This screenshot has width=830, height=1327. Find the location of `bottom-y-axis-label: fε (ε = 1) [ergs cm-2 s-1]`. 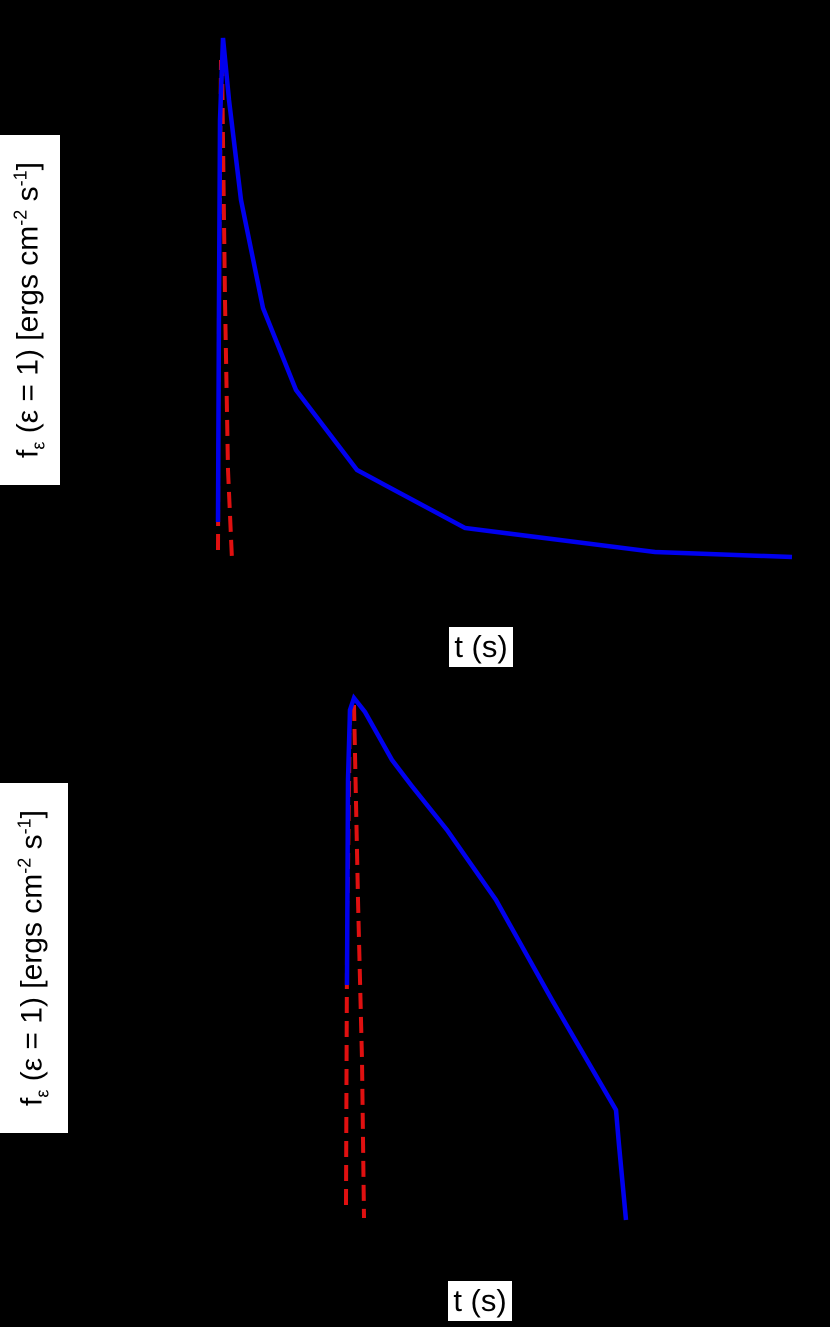

bottom-y-axis-label: fε (ε = 1) [ergs cm-2 s-1] is located at coordinates (34, 958).